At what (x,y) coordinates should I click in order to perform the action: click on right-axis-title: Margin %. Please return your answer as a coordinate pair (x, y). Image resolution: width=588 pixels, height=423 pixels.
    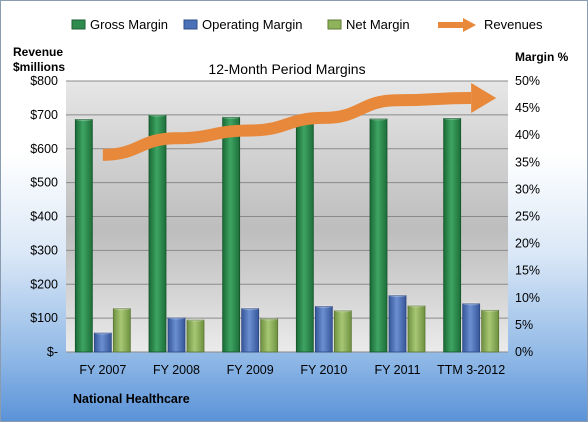
    Looking at the image, I should click on (542, 57).